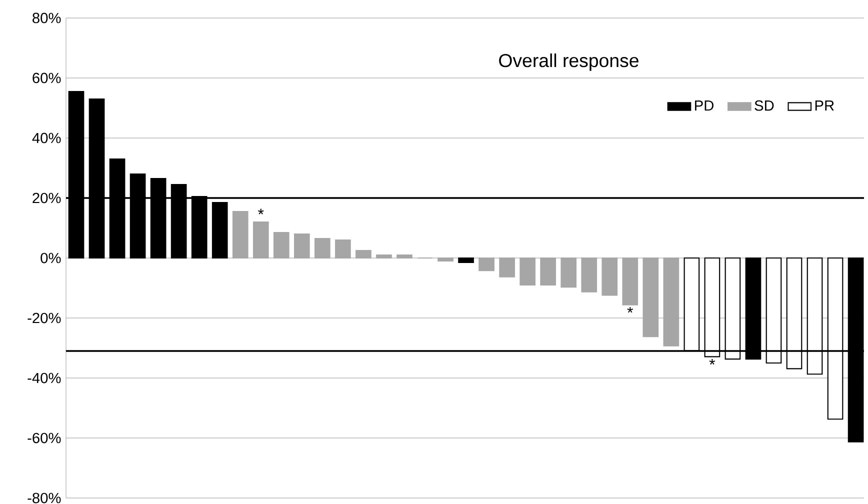  I want to click on y-tick-label: 40%, so click(46, 138).